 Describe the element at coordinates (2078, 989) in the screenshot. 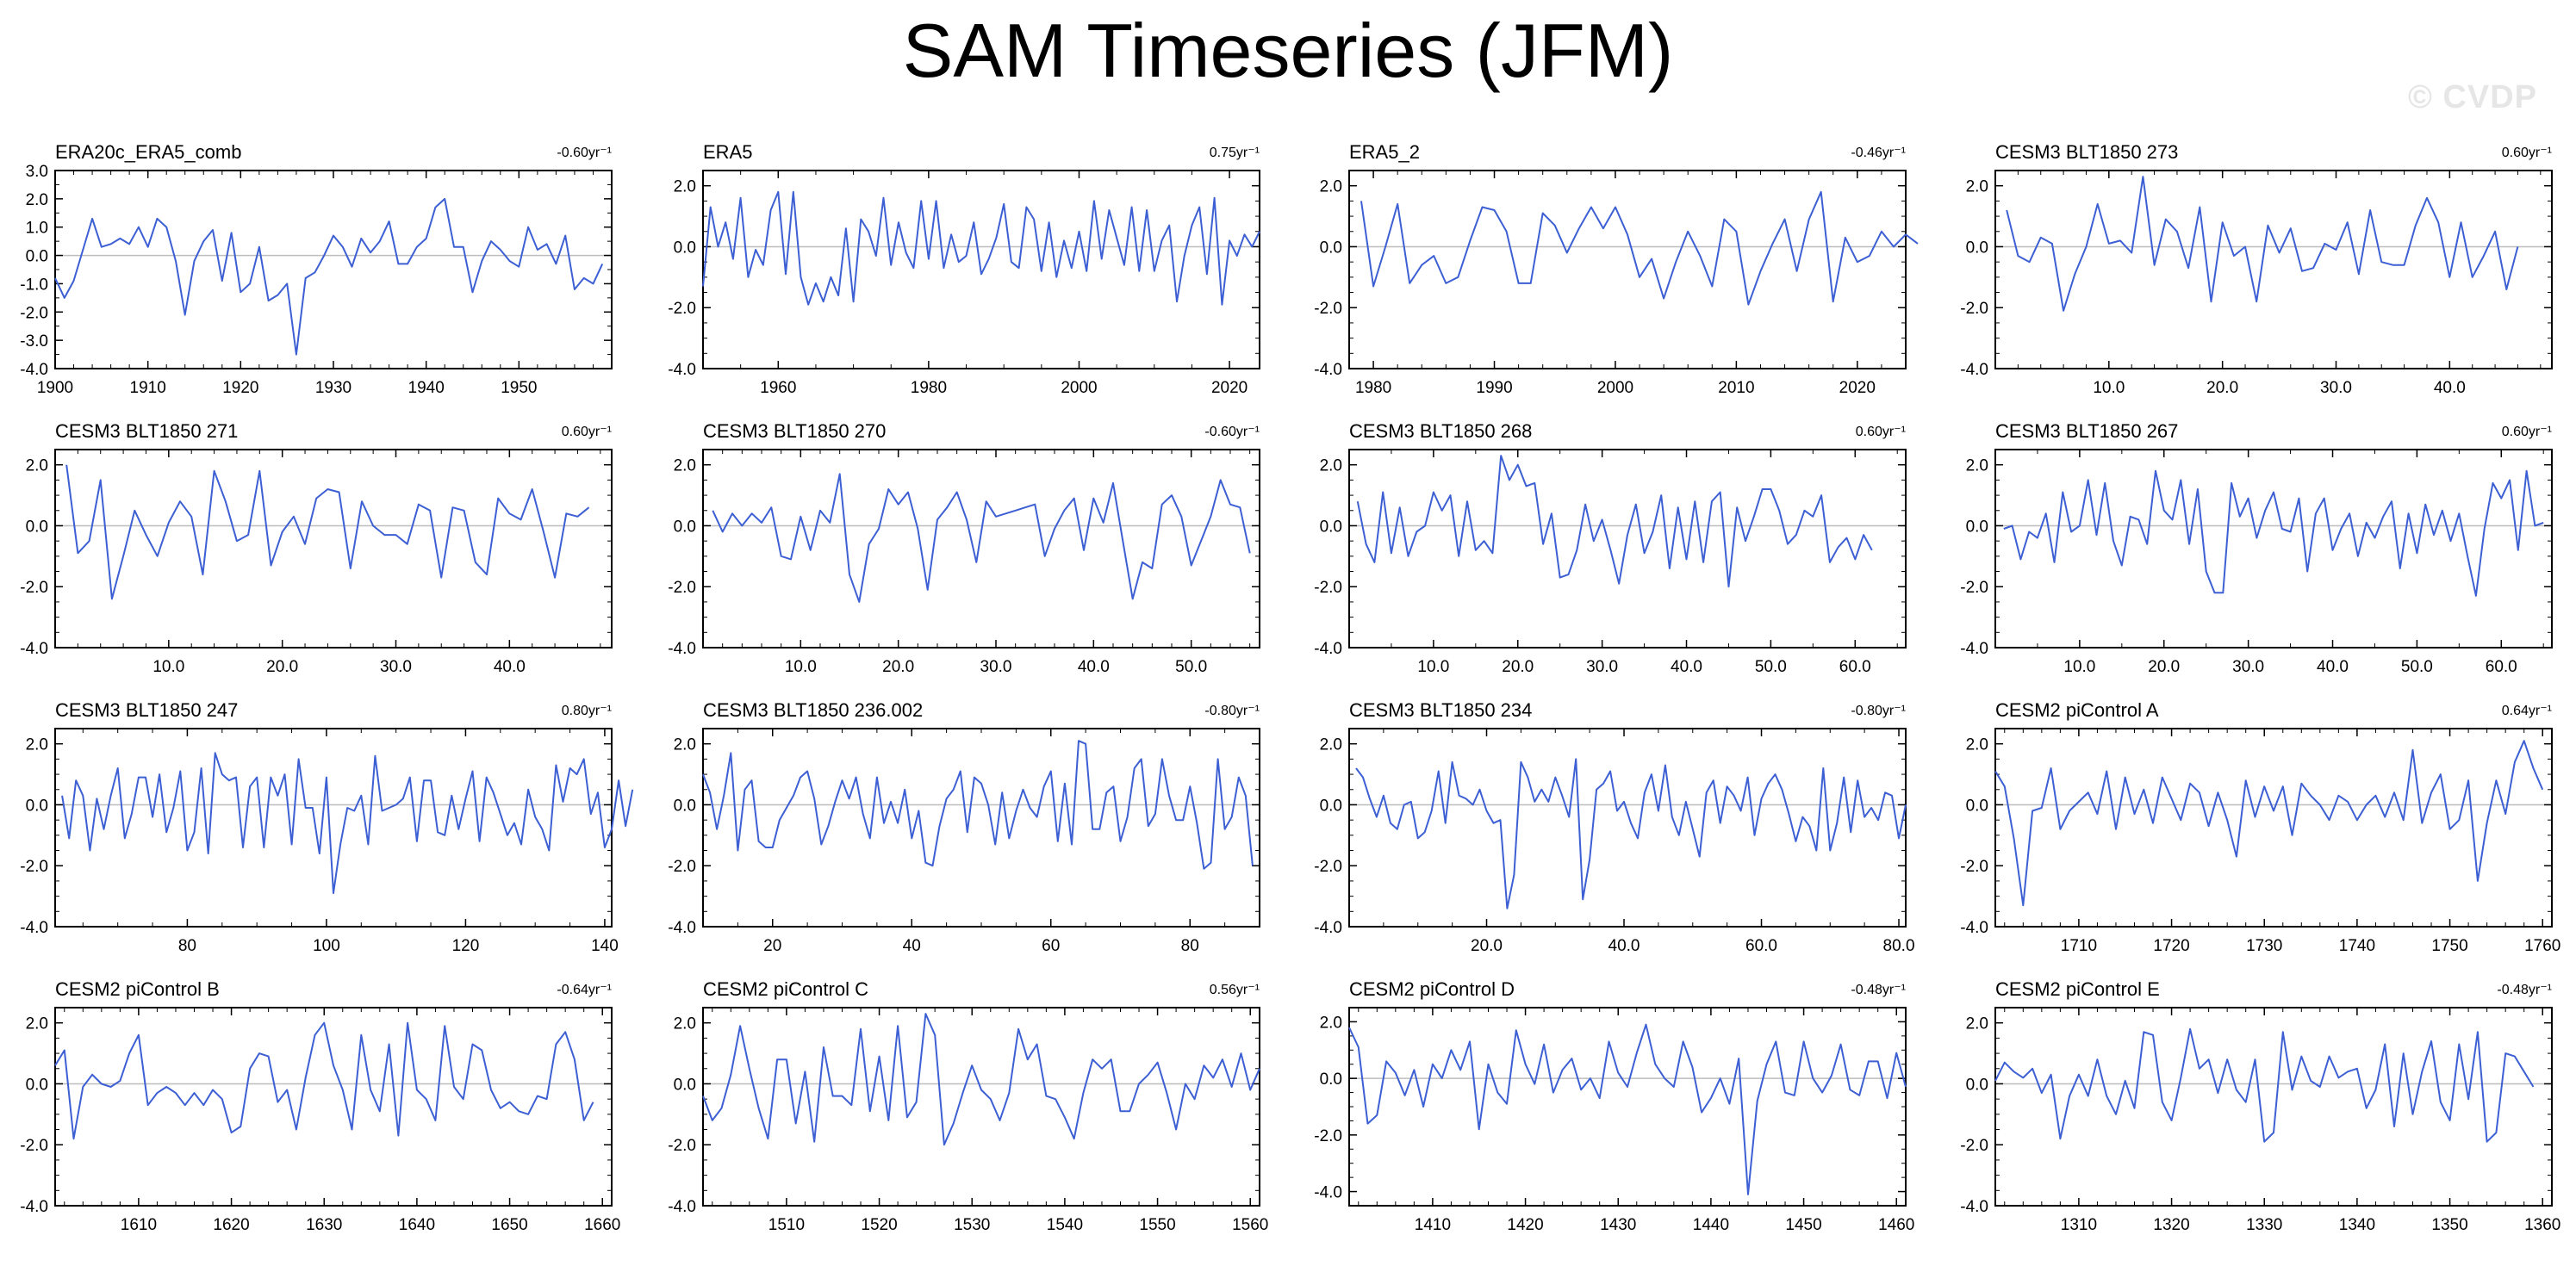

I see `chart-title: CESM2 piControl E` at that location.